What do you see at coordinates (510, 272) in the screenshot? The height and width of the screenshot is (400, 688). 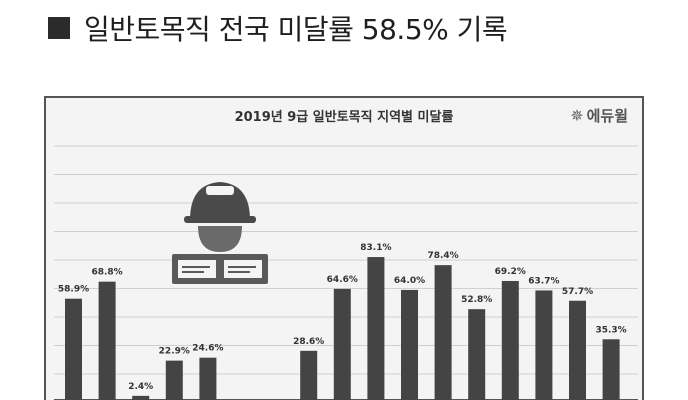 I see `data-label-13: 69.2%` at bounding box center [510, 272].